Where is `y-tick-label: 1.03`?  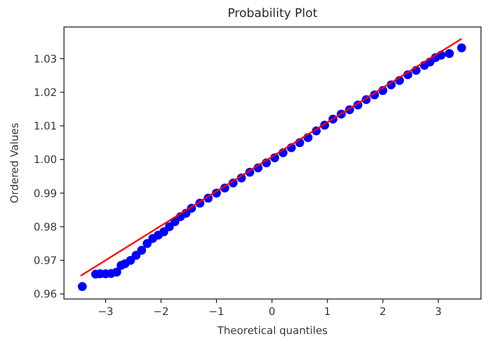 y-tick-label: 1.03 is located at coordinates (45, 59).